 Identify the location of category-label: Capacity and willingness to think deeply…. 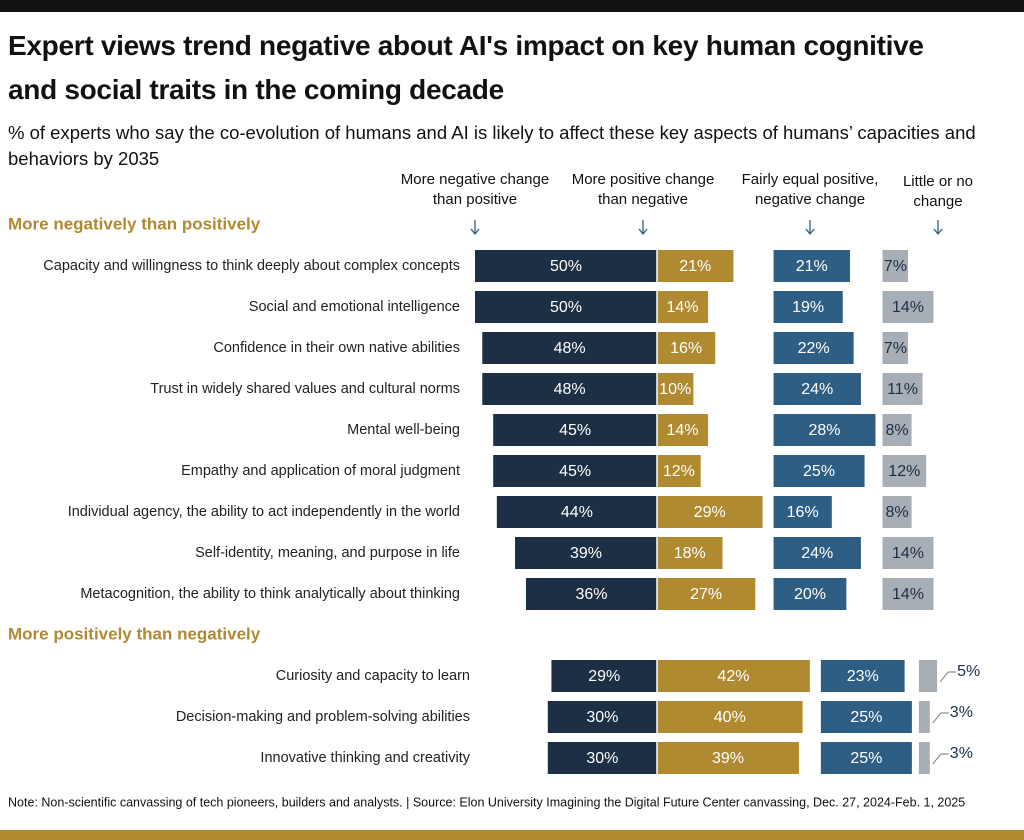
(251, 266).